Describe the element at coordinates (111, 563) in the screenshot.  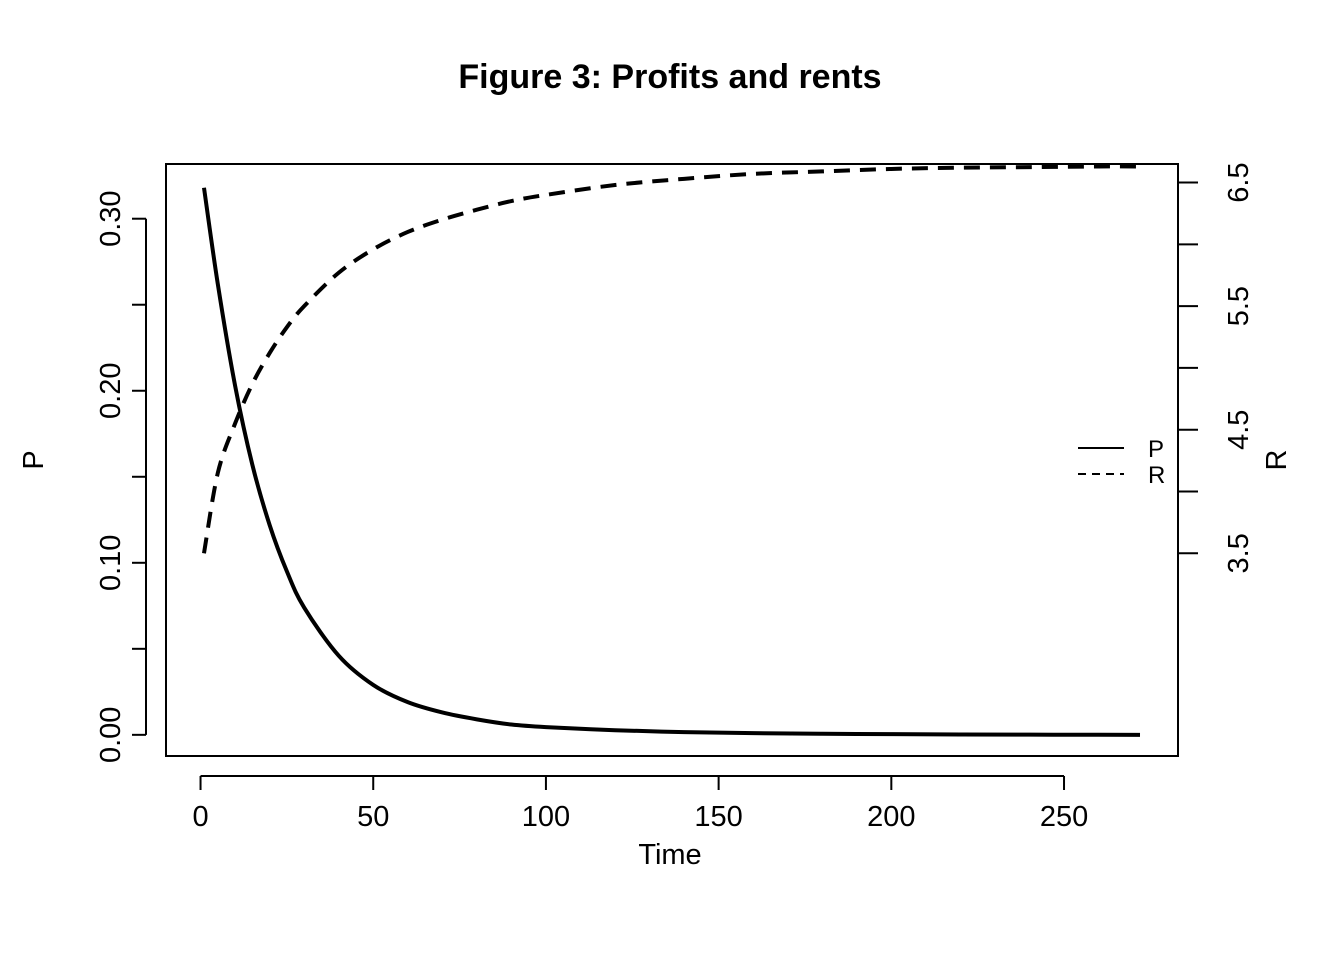
I see `y-left-tick-label: 0.10` at that location.